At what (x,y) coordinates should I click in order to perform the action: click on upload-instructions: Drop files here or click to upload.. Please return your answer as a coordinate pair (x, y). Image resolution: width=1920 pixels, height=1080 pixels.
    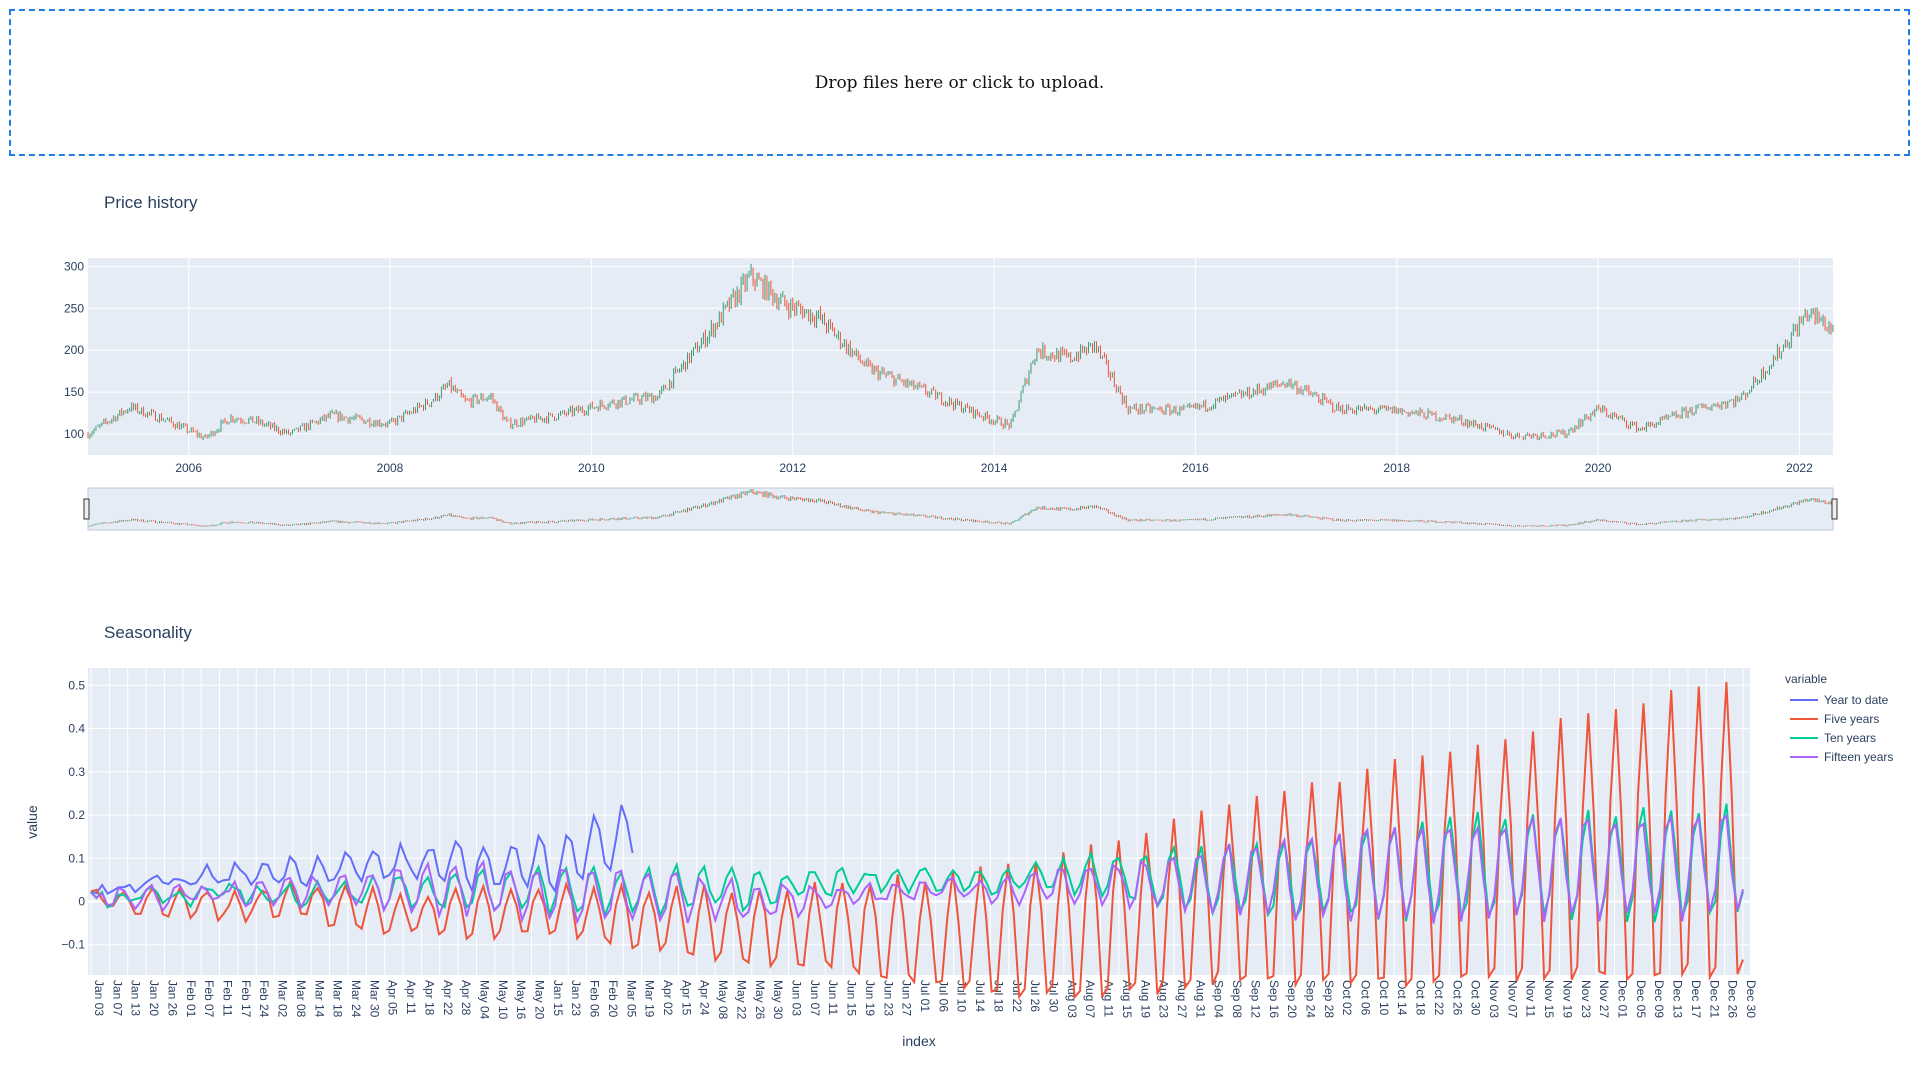
    Looking at the image, I should click on (959, 82).